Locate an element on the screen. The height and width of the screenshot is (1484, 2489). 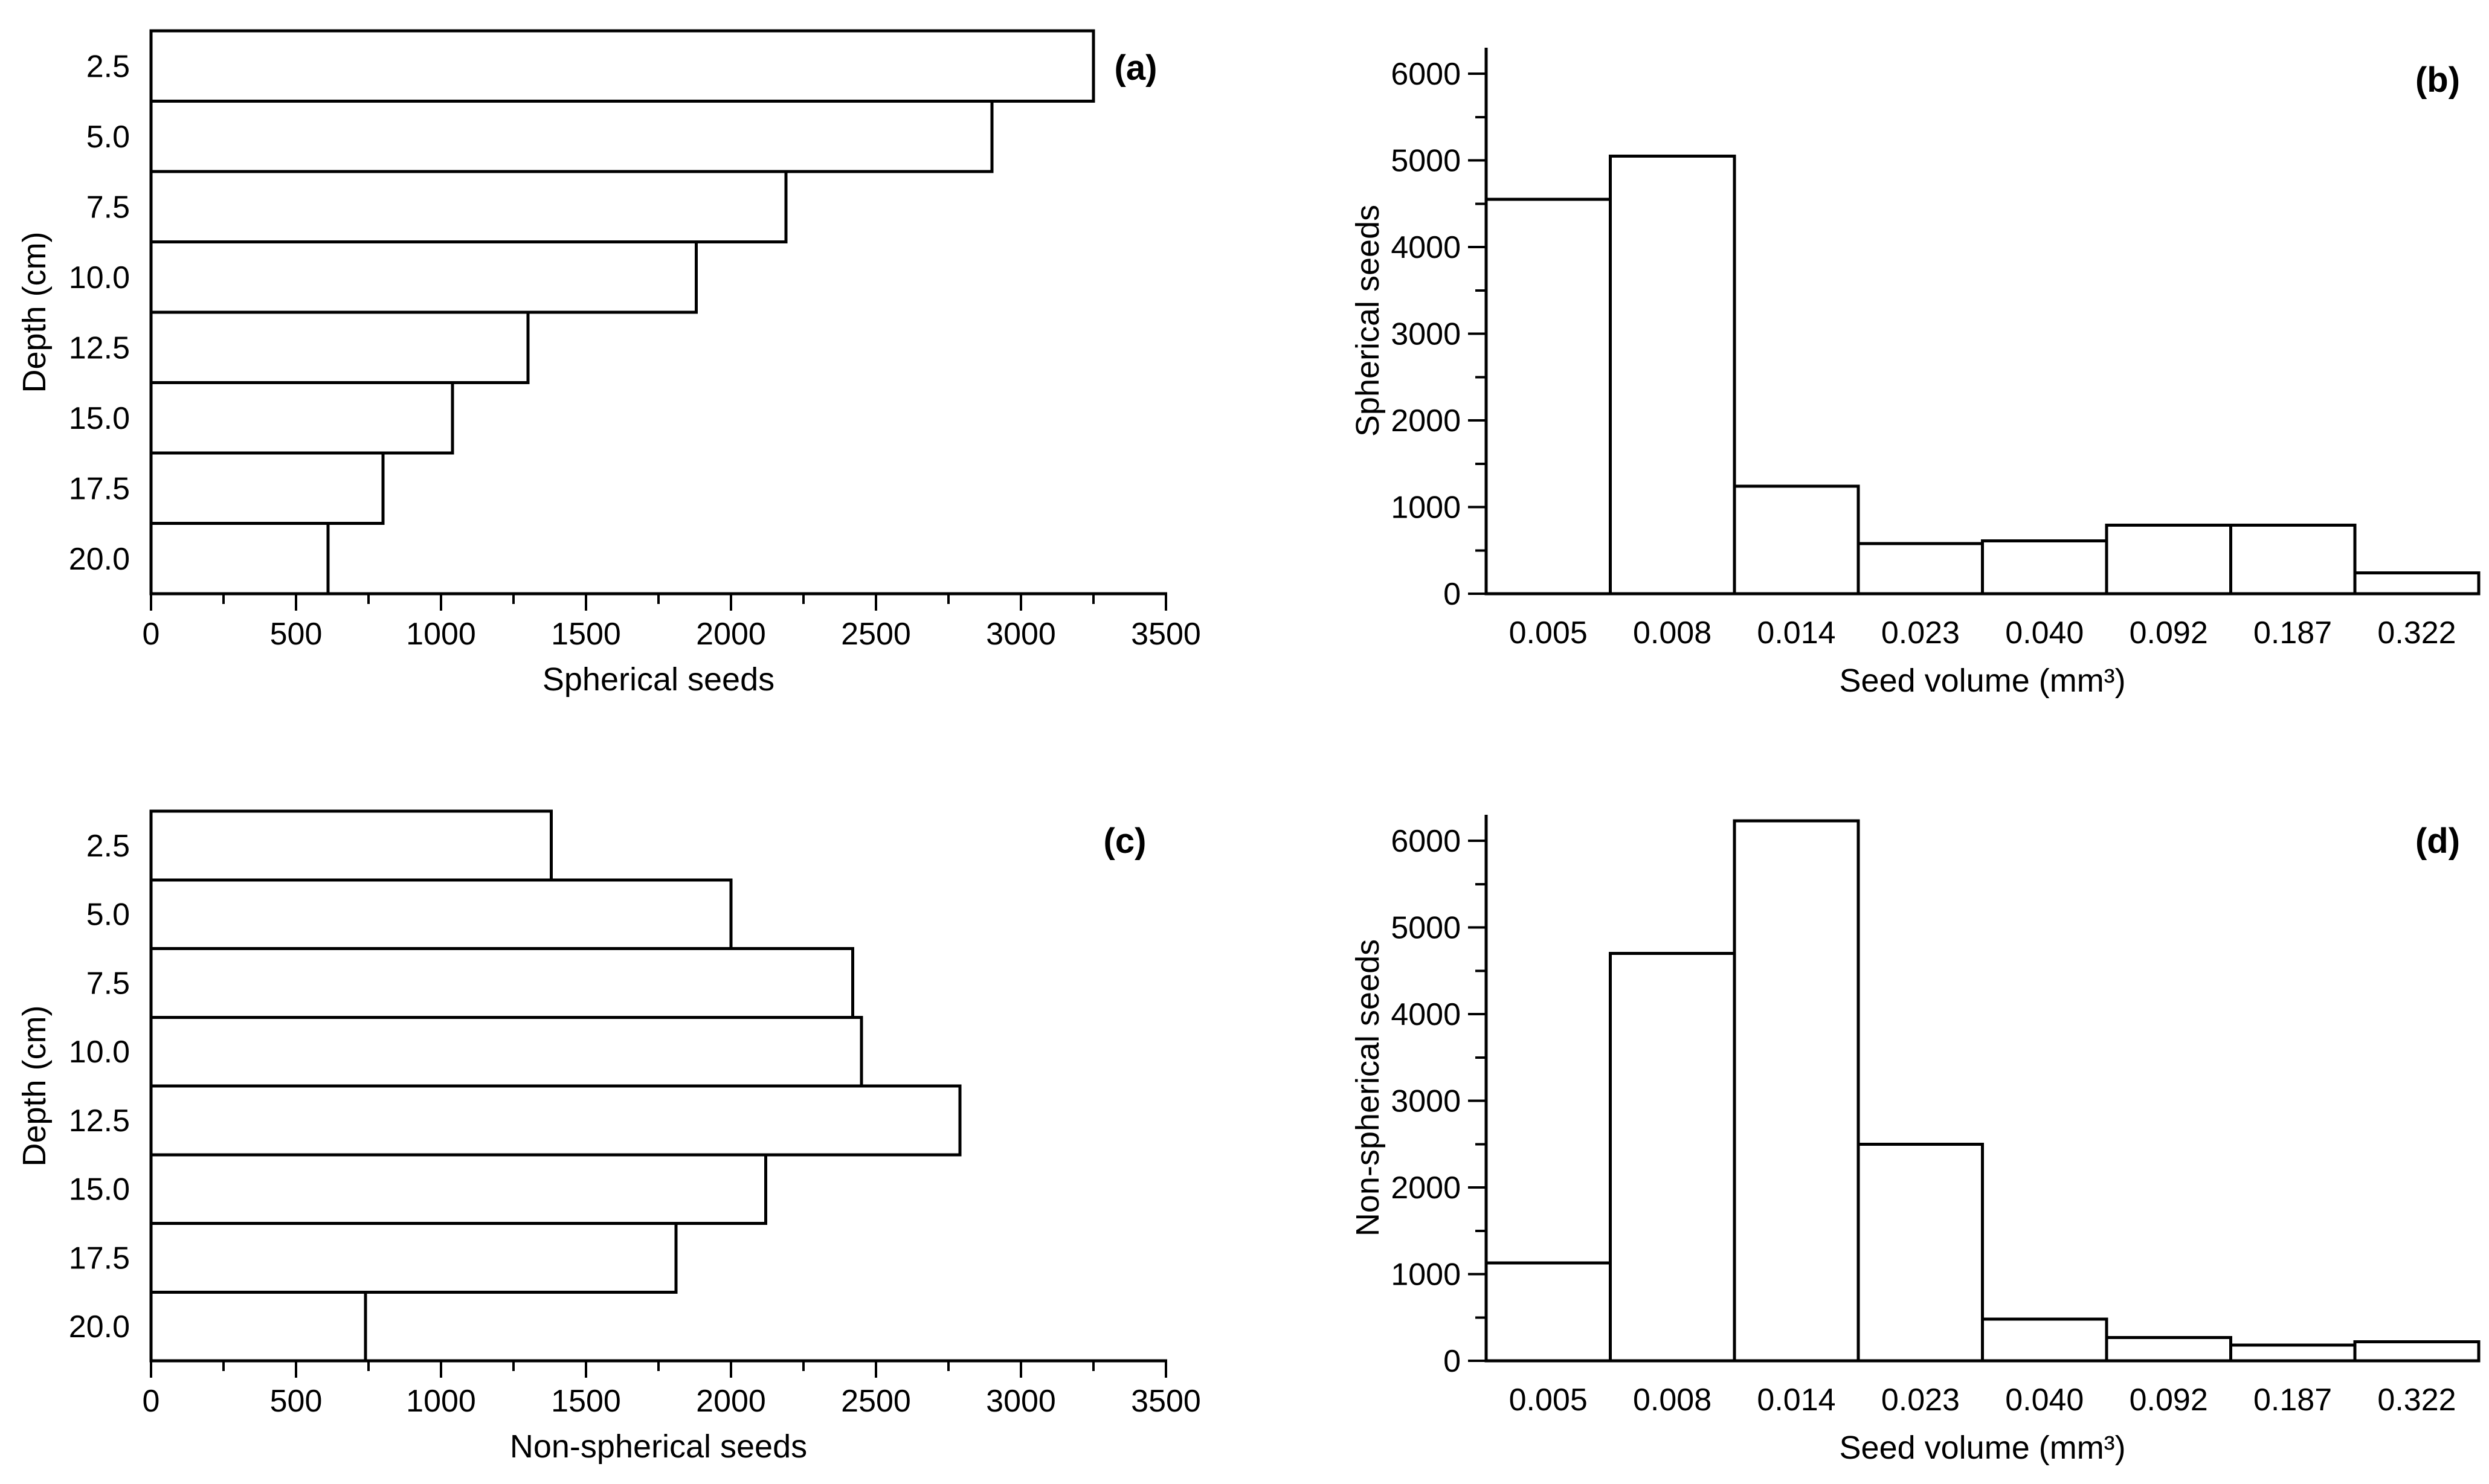
panel-letter-b: (b) is located at coordinates (2437, 80).